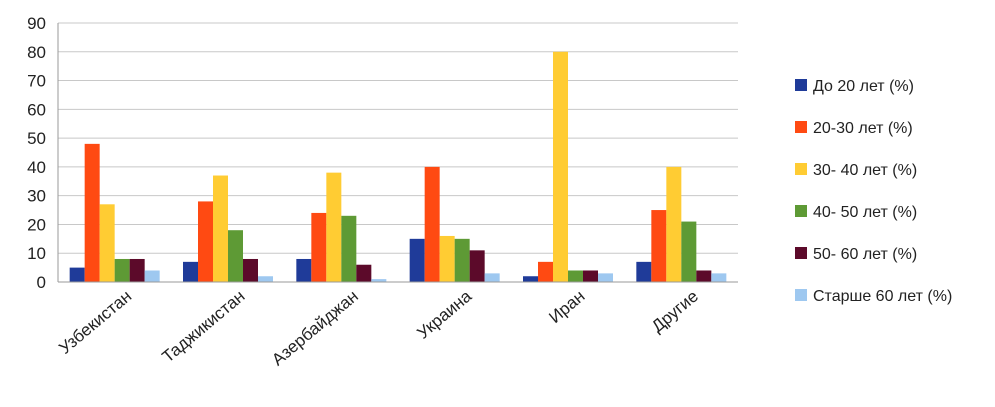 This screenshot has width=995, height=407. What do you see at coordinates (865, 212) in the screenshot?
I see `legend-label: 40- 50 лет (%)` at bounding box center [865, 212].